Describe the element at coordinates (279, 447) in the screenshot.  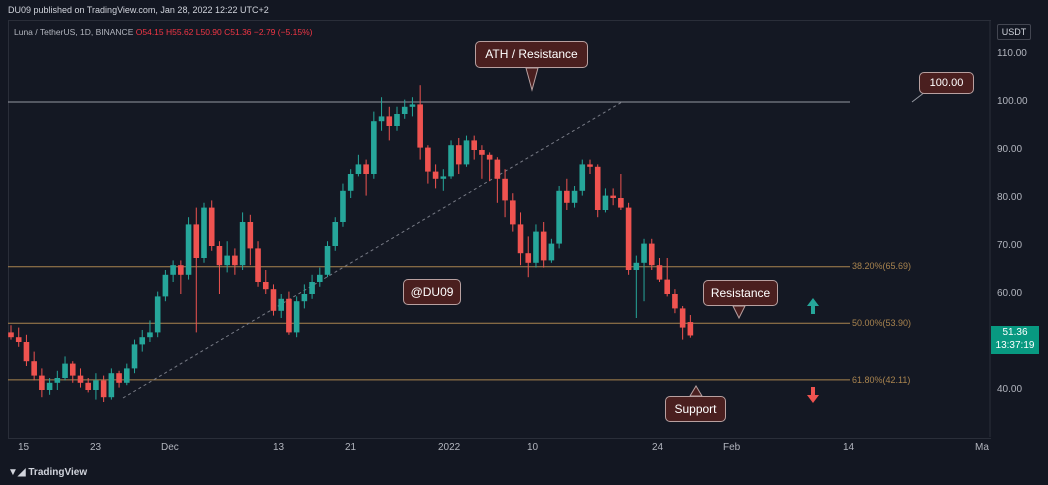
I see `x-tick-13: 13` at that location.